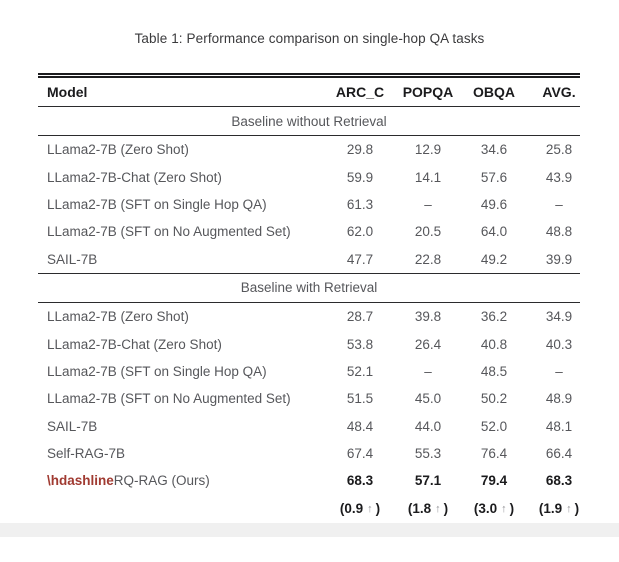 This screenshot has width=619, height=562. What do you see at coordinates (428, 454) in the screenshot?
I see `metric-value: 55.3` at bounding box center [428, 454].